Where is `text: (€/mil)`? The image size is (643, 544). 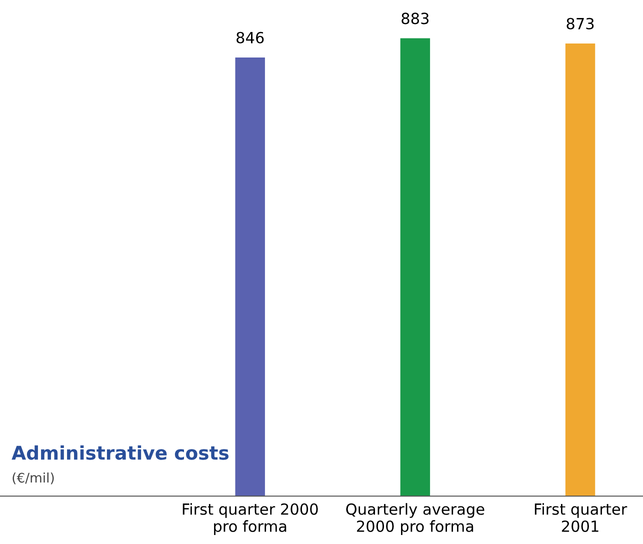
text: (€/mil) is located at coordinates (33, 478).